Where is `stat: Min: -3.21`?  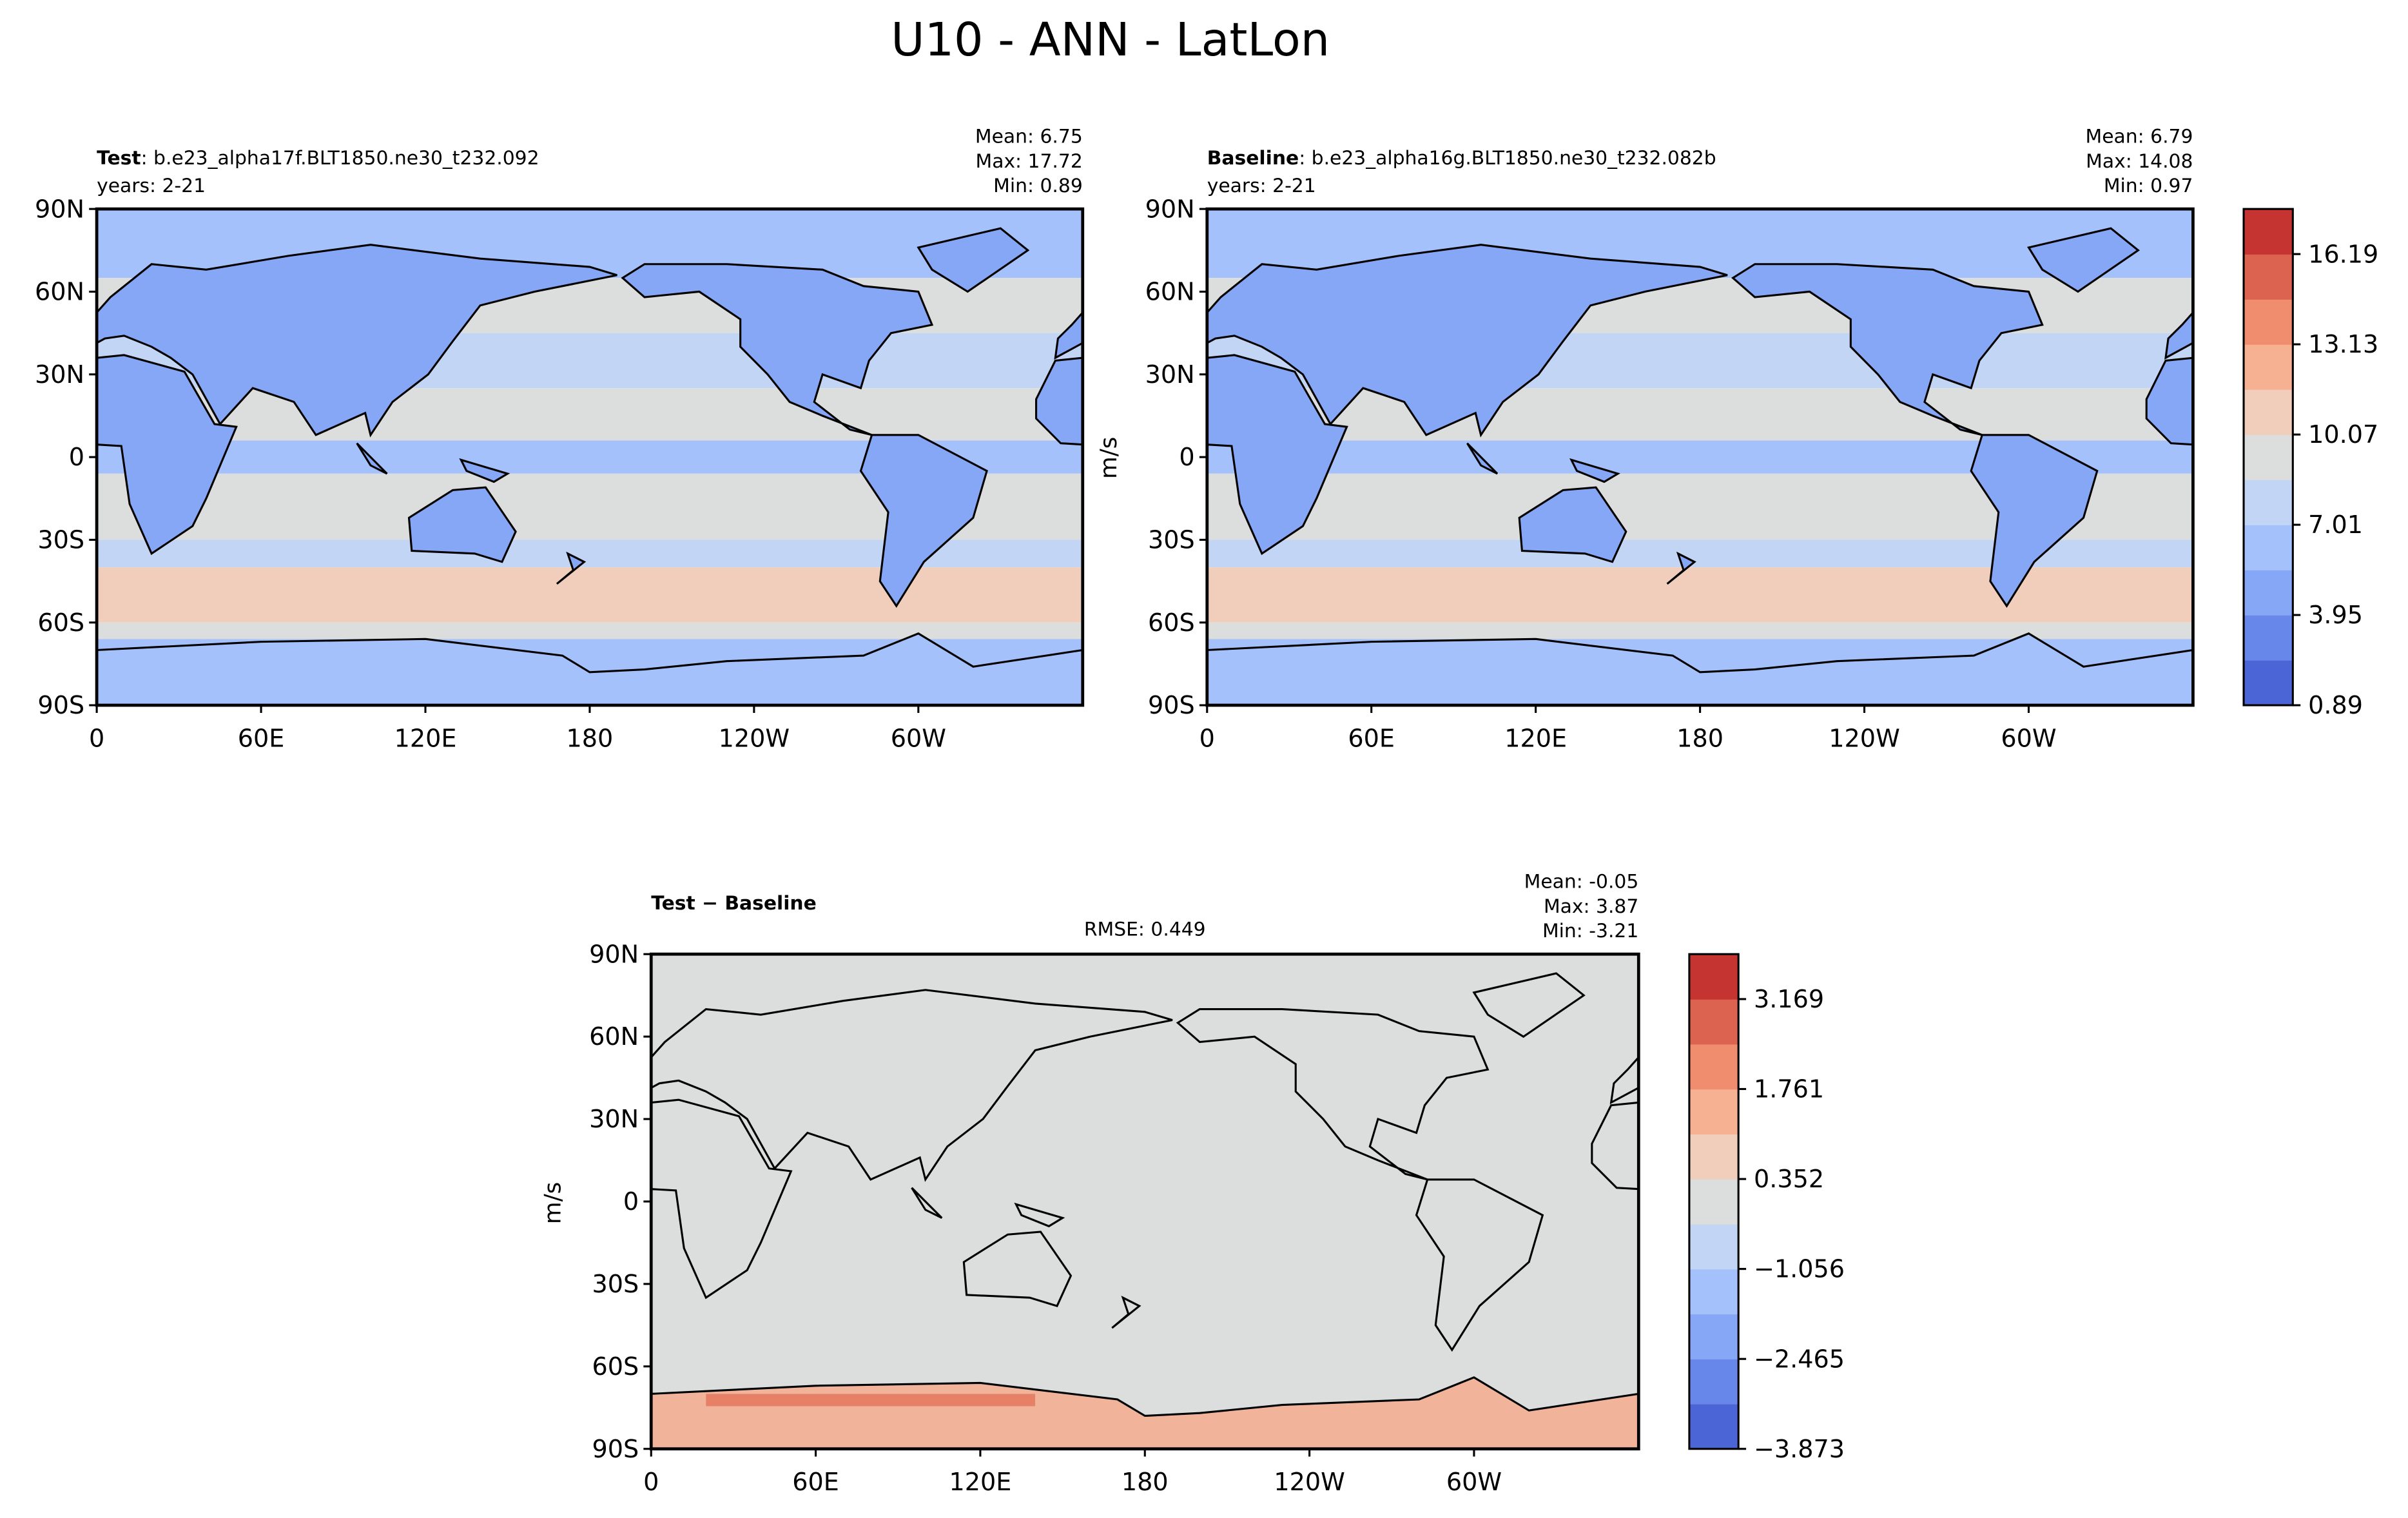 stat: Min: -3.21 is located at coordinates (1590, 931).